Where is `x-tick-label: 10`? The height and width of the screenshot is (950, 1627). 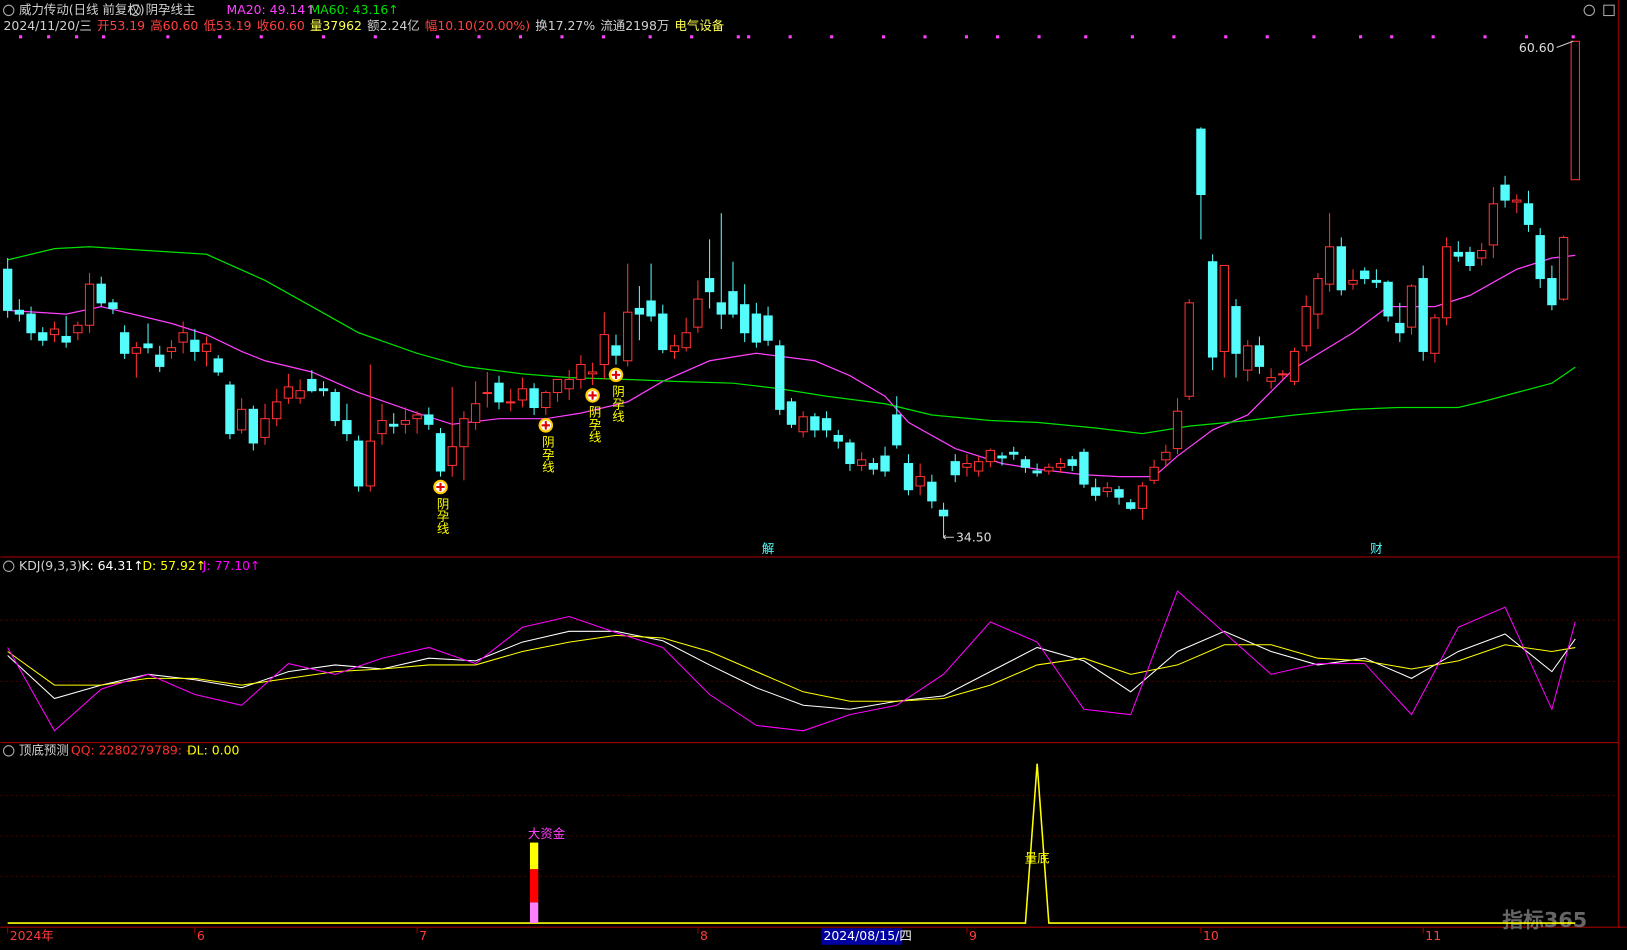 x-tick-label: 10 is located at coordinates (1211, 935).